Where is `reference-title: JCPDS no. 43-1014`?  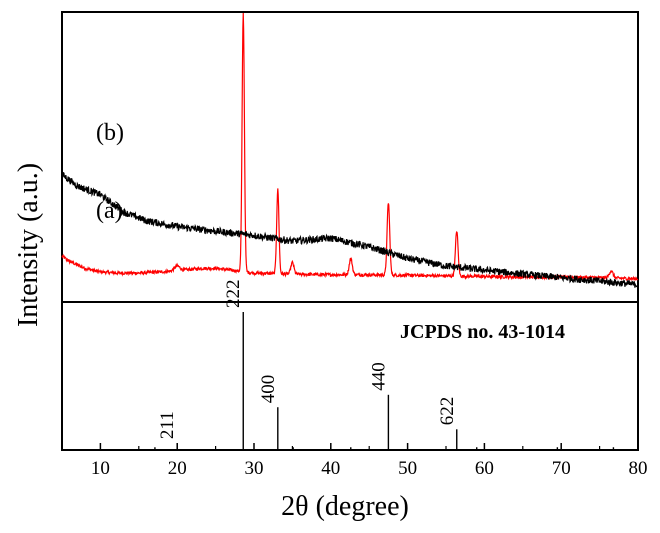 reference-title: JCPDS no. 43-1014 is located at coordinates (482, 332).